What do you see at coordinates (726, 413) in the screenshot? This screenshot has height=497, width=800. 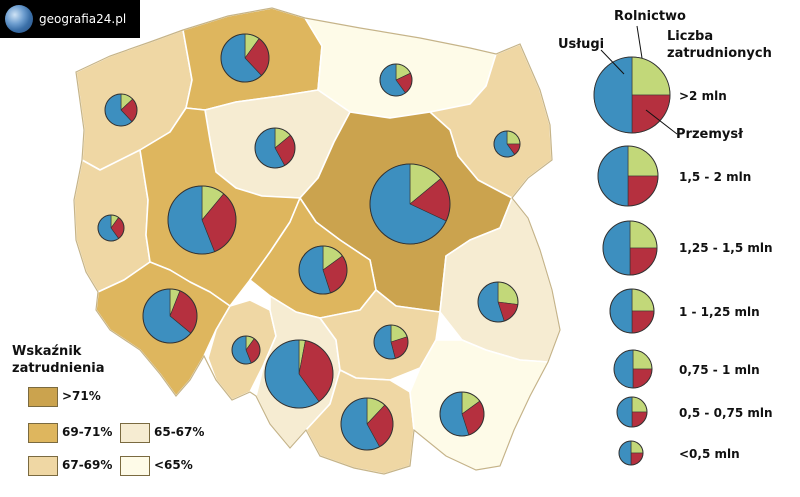 I see `size-label-6: 0,5 - 0,75 mln` at bounding box center [726, 413].